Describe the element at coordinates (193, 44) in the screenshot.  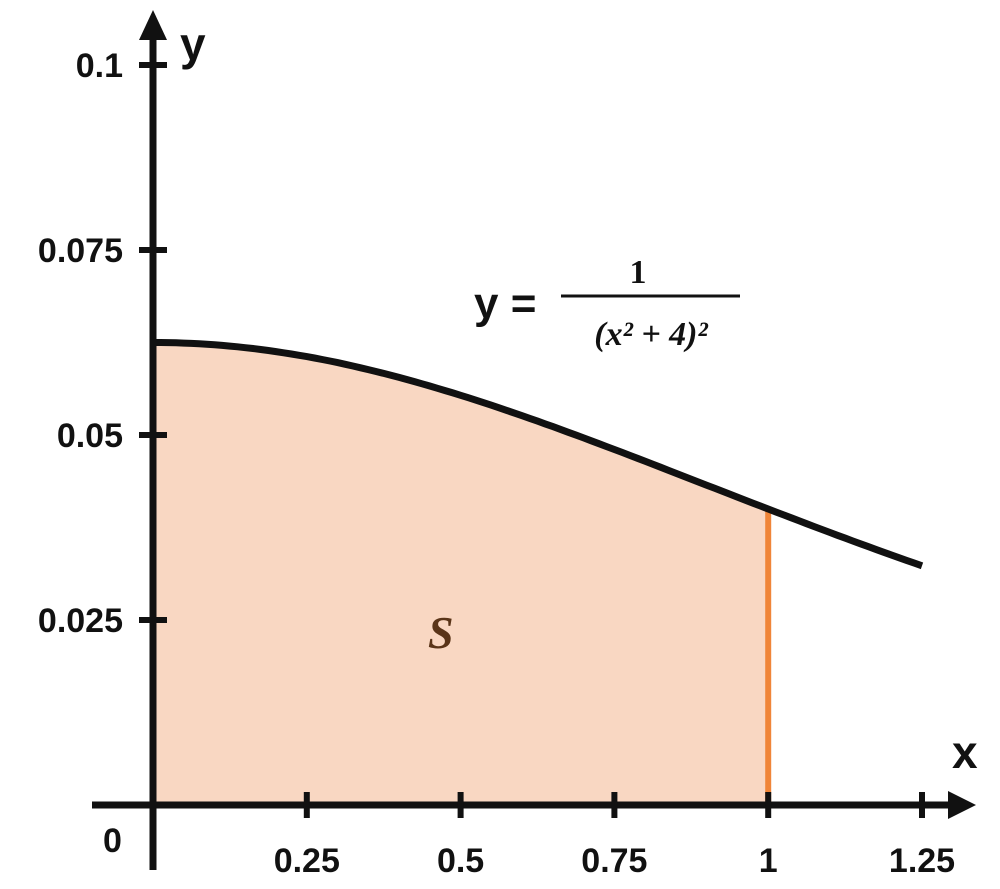
I see `y-axis-label: y` at that location.